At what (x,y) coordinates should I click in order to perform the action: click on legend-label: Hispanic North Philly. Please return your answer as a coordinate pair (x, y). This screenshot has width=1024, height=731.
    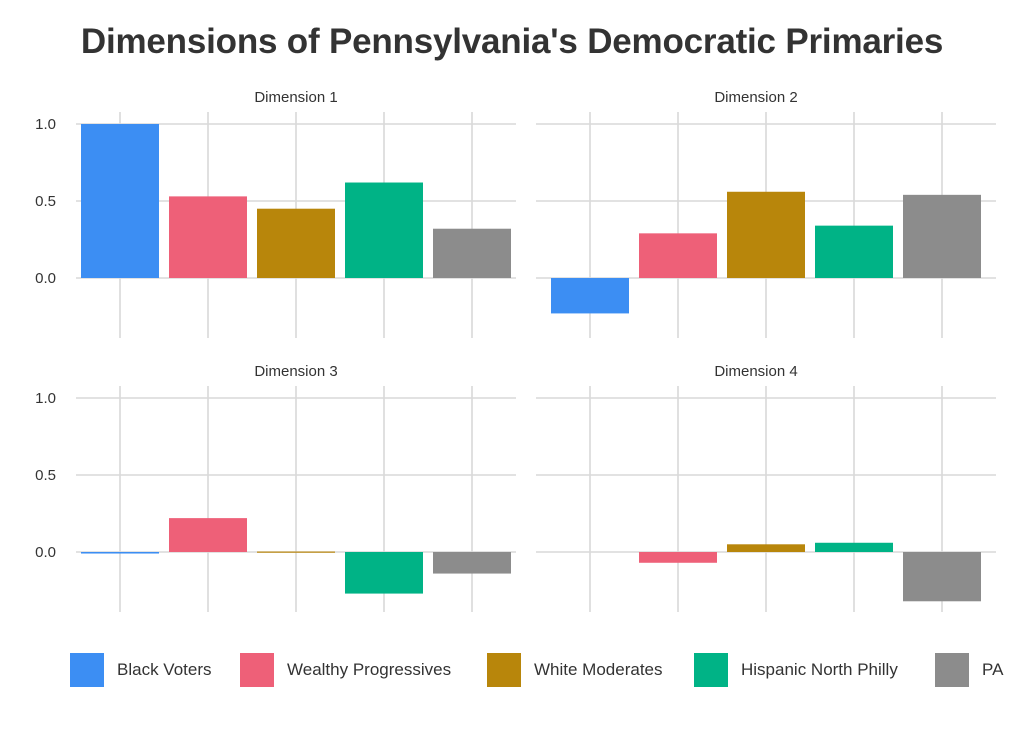
    Looking at the image, I should click on (819, 669).